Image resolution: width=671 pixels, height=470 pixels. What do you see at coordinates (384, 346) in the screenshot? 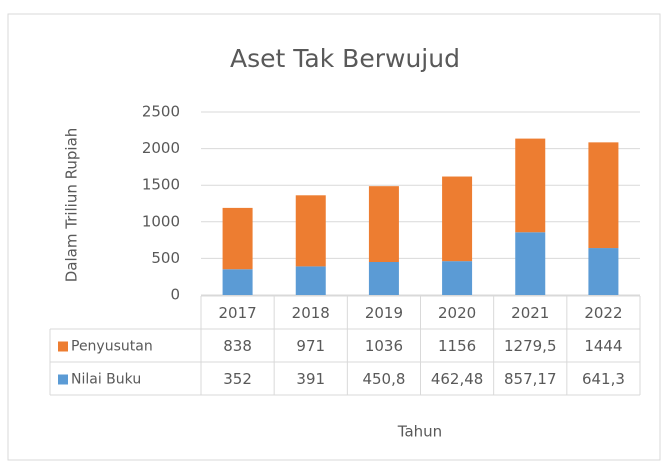
I see `table-value: 1036` at bounding box center [384, 346].